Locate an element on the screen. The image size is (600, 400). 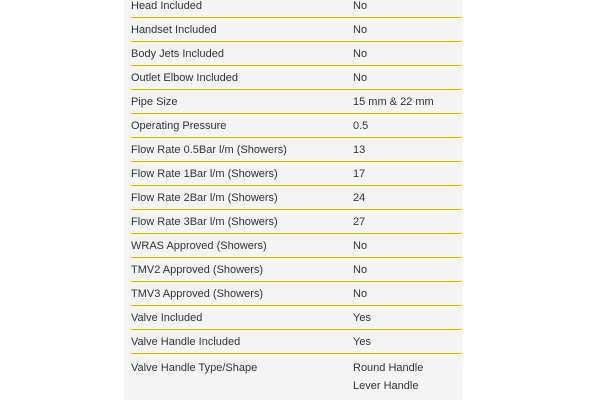
spec-value: 17 is located at coordinates (359, 173).